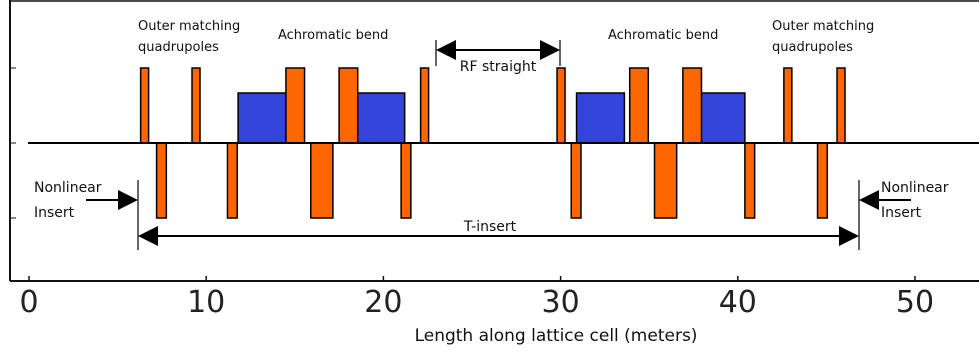 Image resolution: width=979 pixels, height=352 pixels. I want to click on x-tick-label: 50, so click(915, 302).